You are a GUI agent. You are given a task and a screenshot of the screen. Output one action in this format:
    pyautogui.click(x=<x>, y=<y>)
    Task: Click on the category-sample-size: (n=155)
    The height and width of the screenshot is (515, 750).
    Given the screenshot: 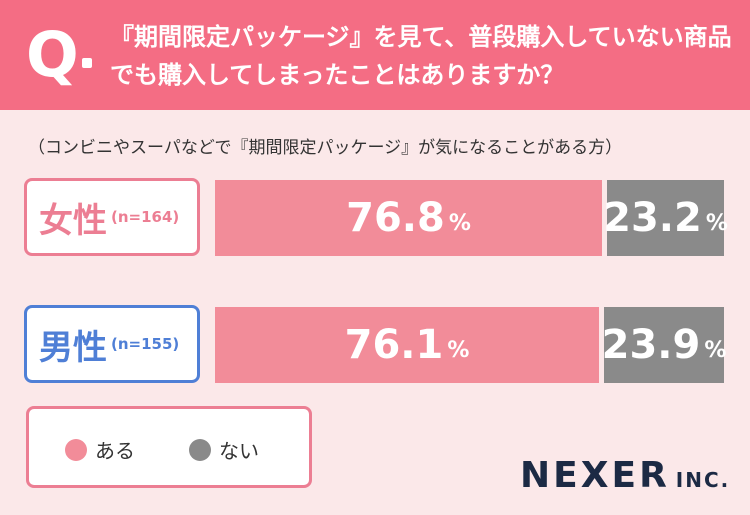 What is the action you would take?
    pyautogui.click(x=145, y=344)
    